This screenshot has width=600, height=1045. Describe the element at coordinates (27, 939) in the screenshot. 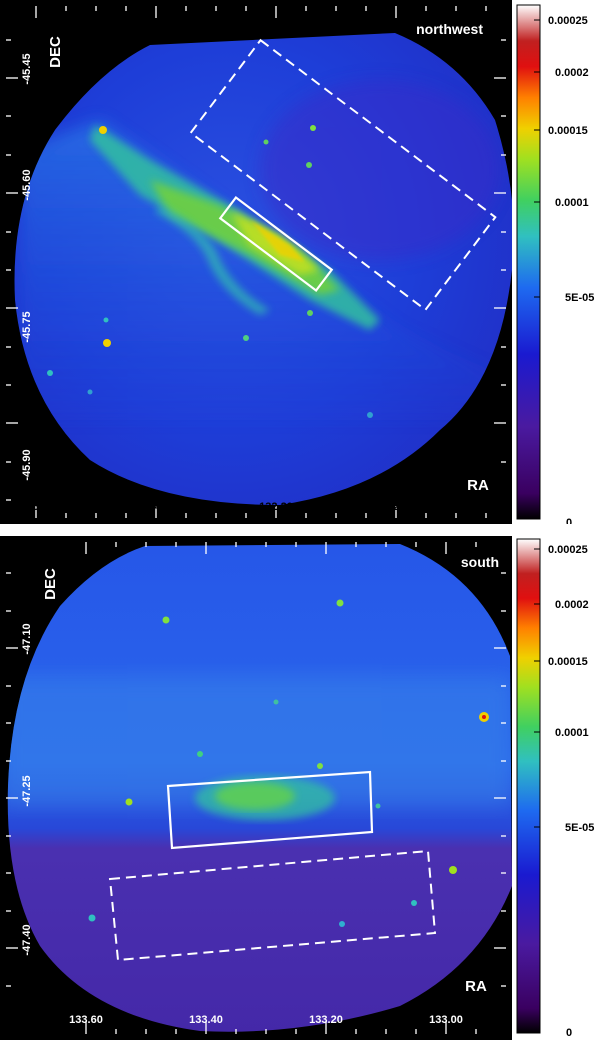

I see `dec-tick-label: -47.40` at that location.